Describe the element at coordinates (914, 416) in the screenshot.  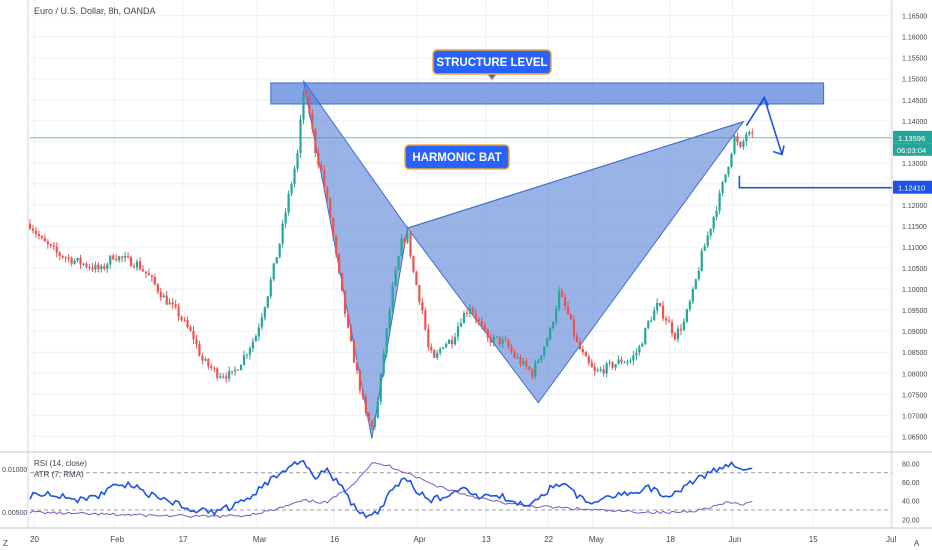
I see `price-tick-label: 1.07000` at that location.